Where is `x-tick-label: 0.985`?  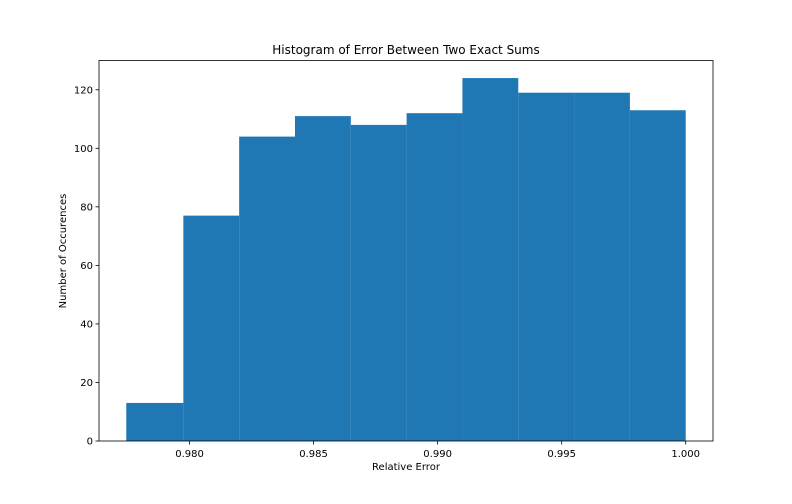 x-tick-label: 0.985 is located at coordinates (313, 454).